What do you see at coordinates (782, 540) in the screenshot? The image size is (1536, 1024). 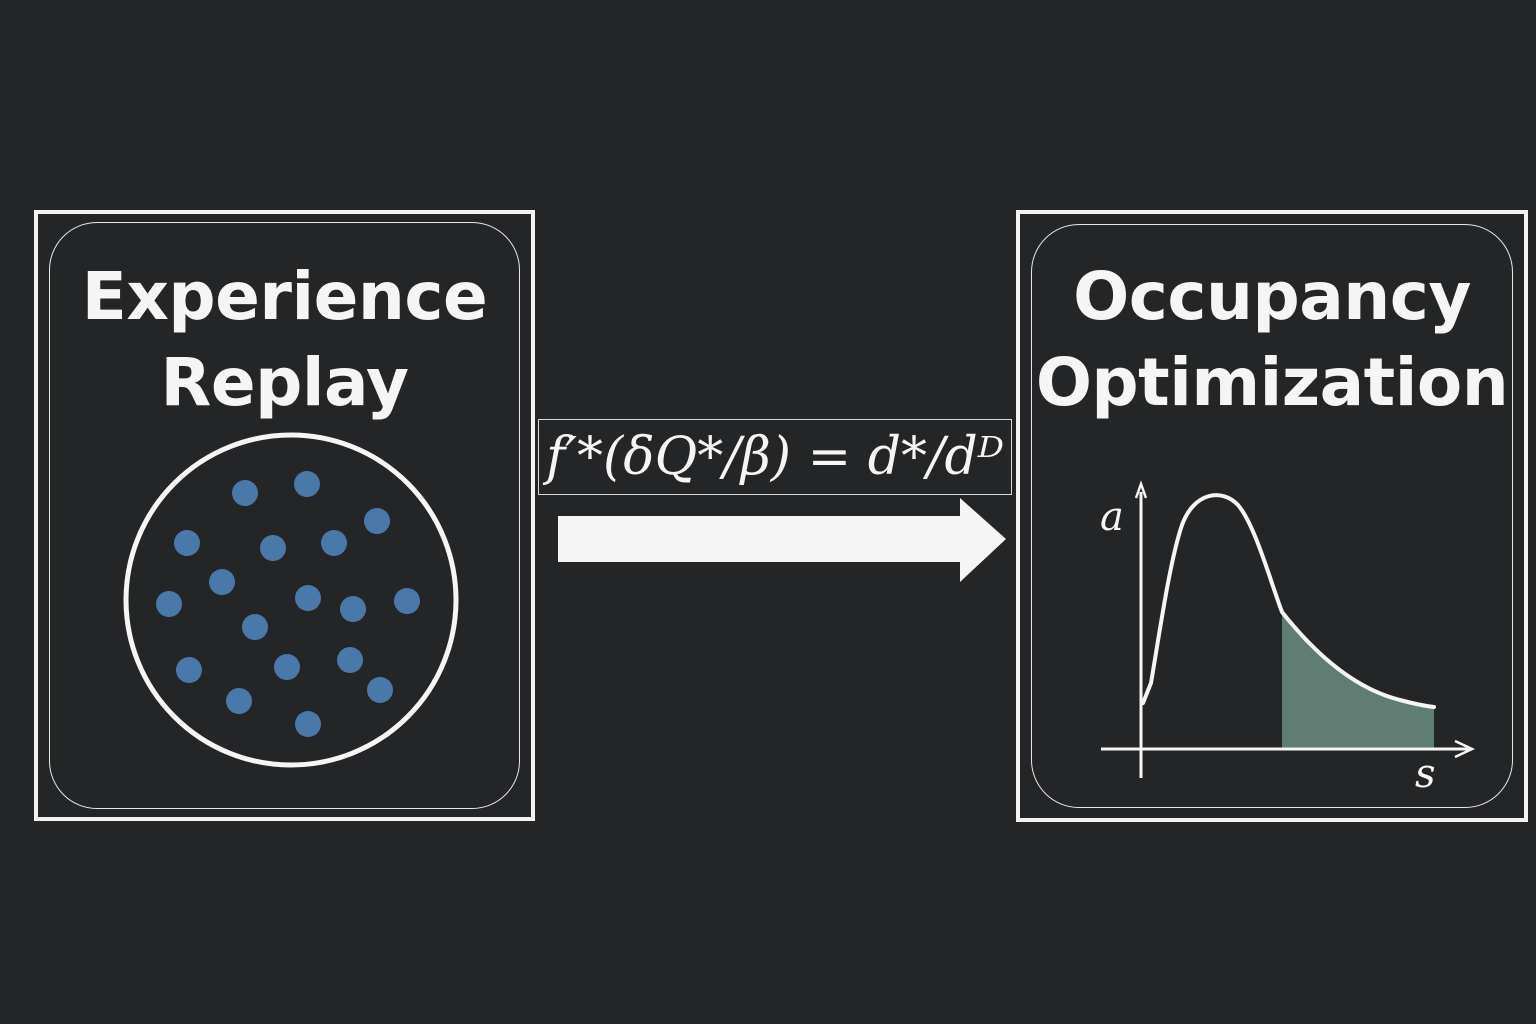 I see `right-arrow-icon` at bounding box center [782, 540].